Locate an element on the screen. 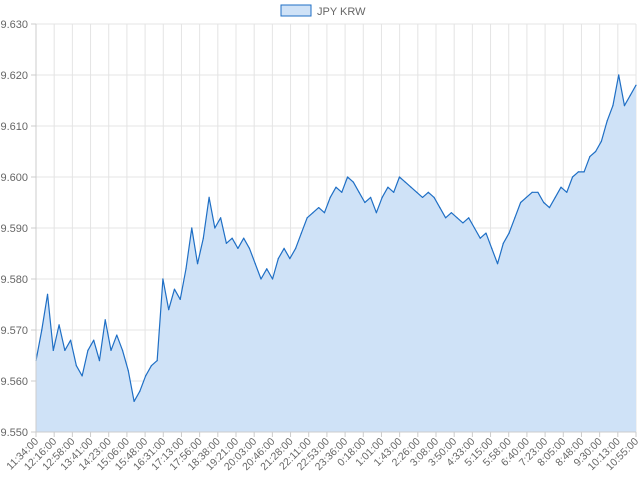 Image resolution: width=640 pixels, height=480 pixels. y-tick-label: 9.560 is located at coordinates (14, 382).